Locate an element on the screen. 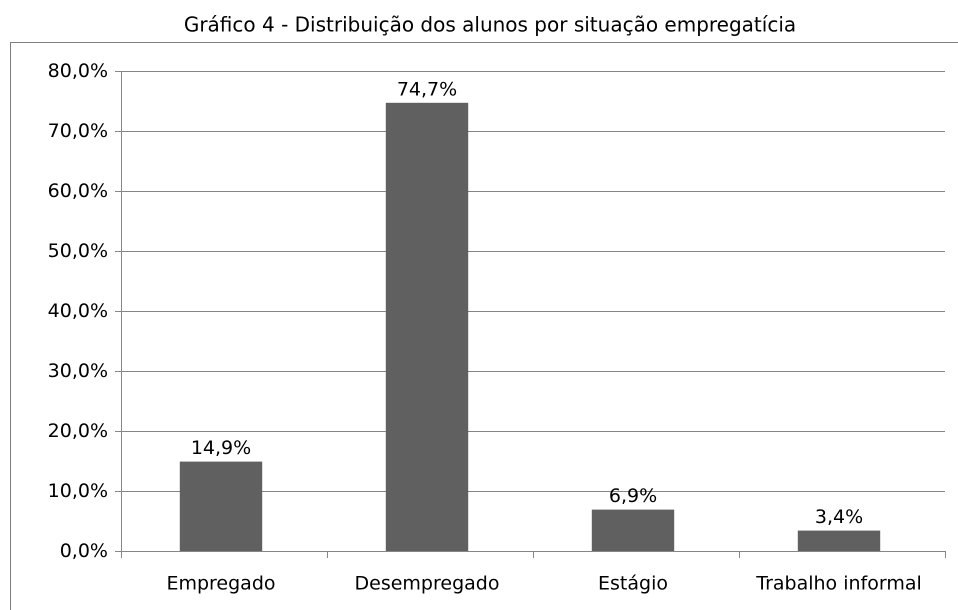  y-tick-label: 70,0% is located at coordinates (78, 131).